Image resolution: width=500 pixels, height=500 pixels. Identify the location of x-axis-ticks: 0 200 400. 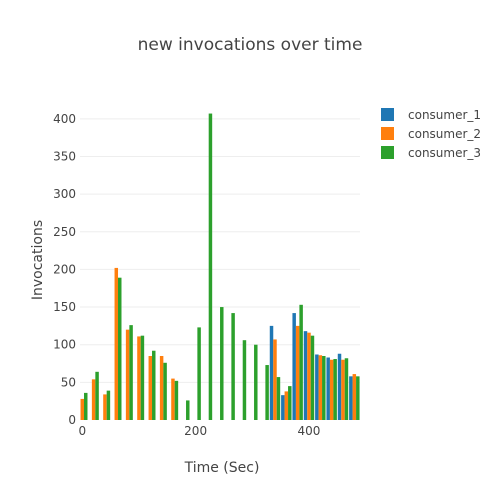
(199, 431).